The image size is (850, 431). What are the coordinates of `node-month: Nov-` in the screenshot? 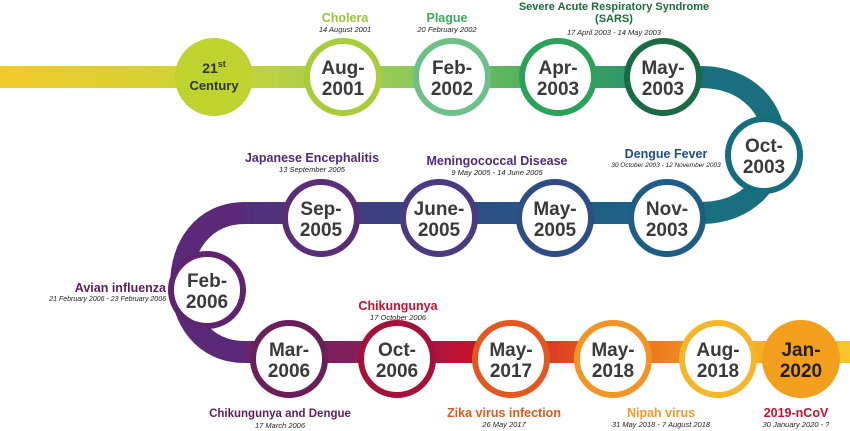 It's located at (667, 209).